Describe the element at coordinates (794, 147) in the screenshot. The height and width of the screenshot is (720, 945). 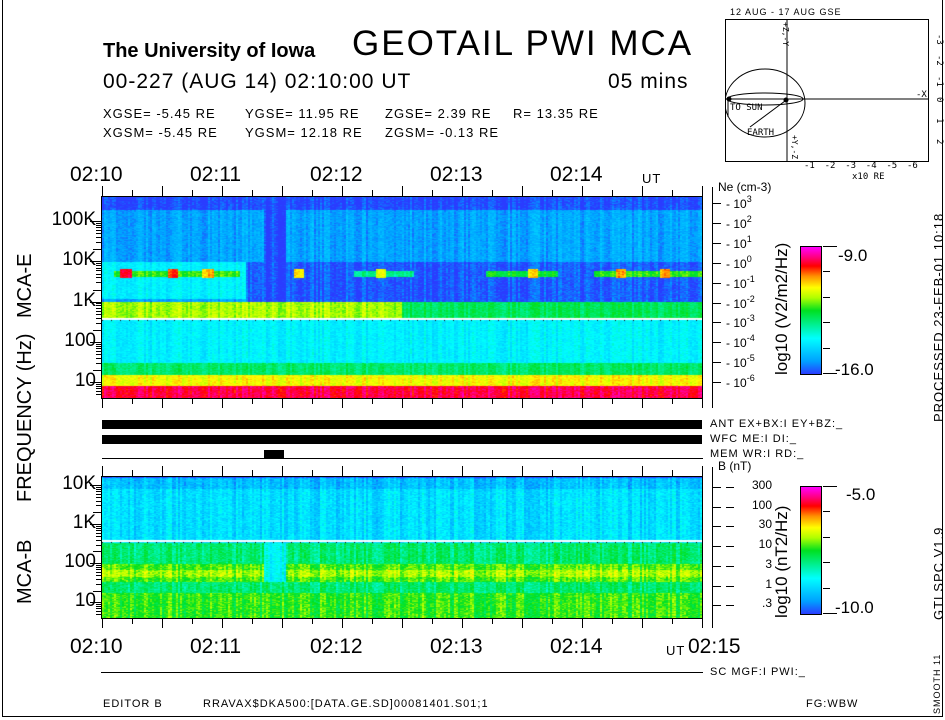
I see `orbit-bottom-label: +Y,-Z` at that location.